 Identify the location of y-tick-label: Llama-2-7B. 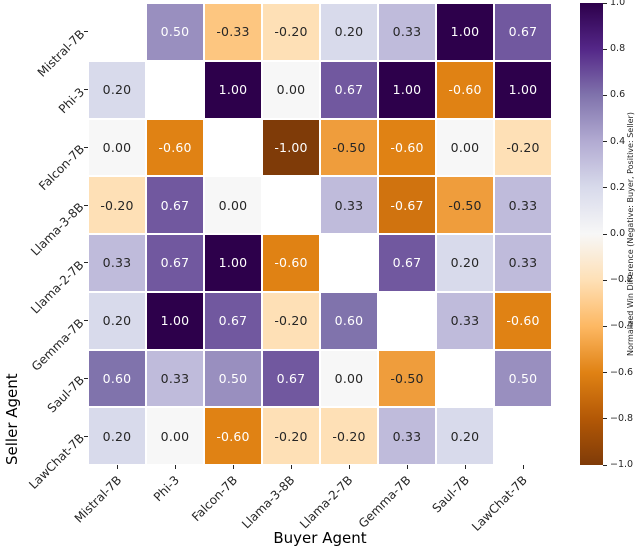
(57, 287).